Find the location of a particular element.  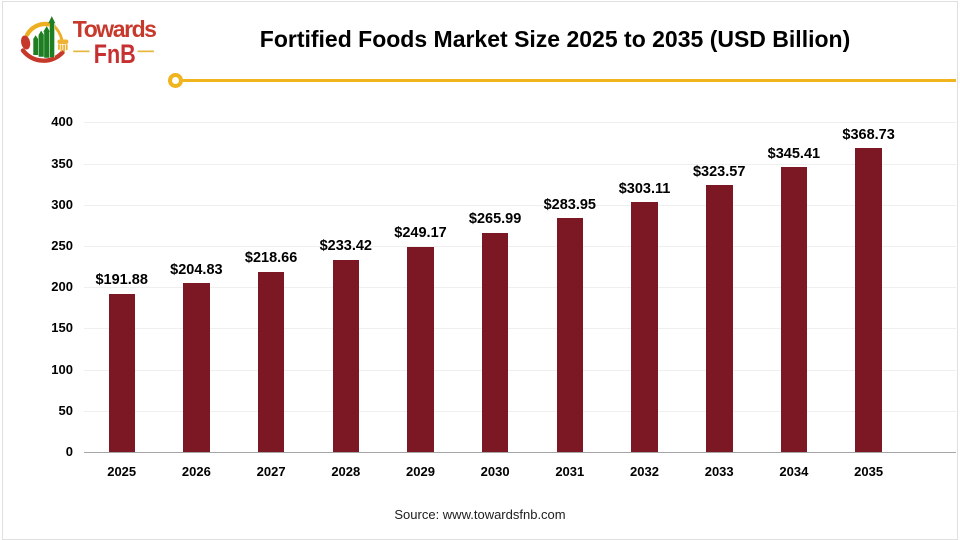

svg-text: FnB is located at coordinates (115, 55).